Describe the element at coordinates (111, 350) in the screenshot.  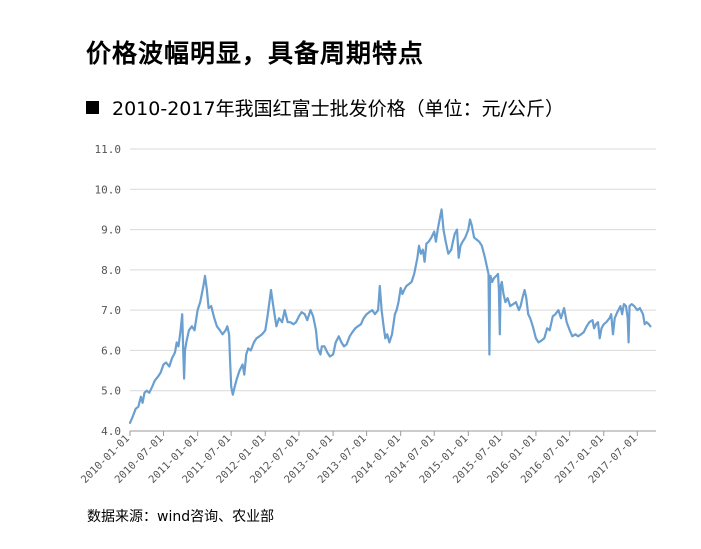
I see `y-tick-label: 6.0` at that location.